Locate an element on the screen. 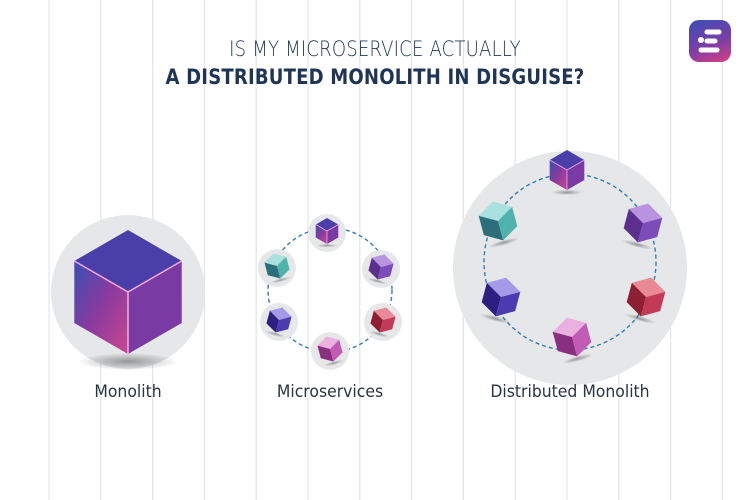  title-line-1: IS MY MICROSERVICE ACTUALLY is located at coordinates (375, 49).